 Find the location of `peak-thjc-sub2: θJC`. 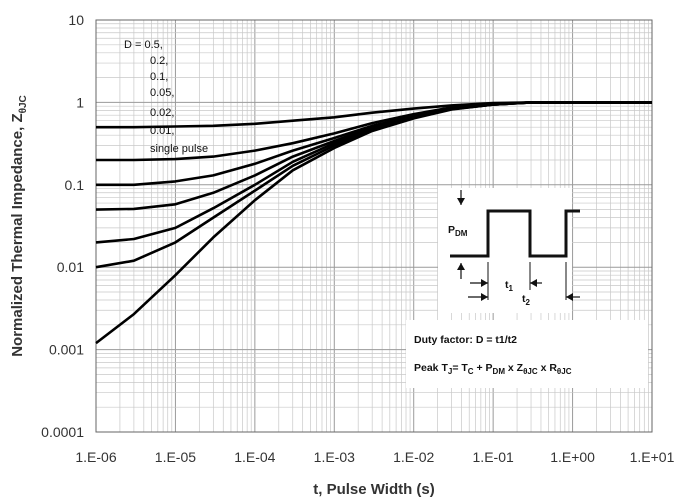

peak-thjc-sub2: θJC is located at coordinates (564, 371).